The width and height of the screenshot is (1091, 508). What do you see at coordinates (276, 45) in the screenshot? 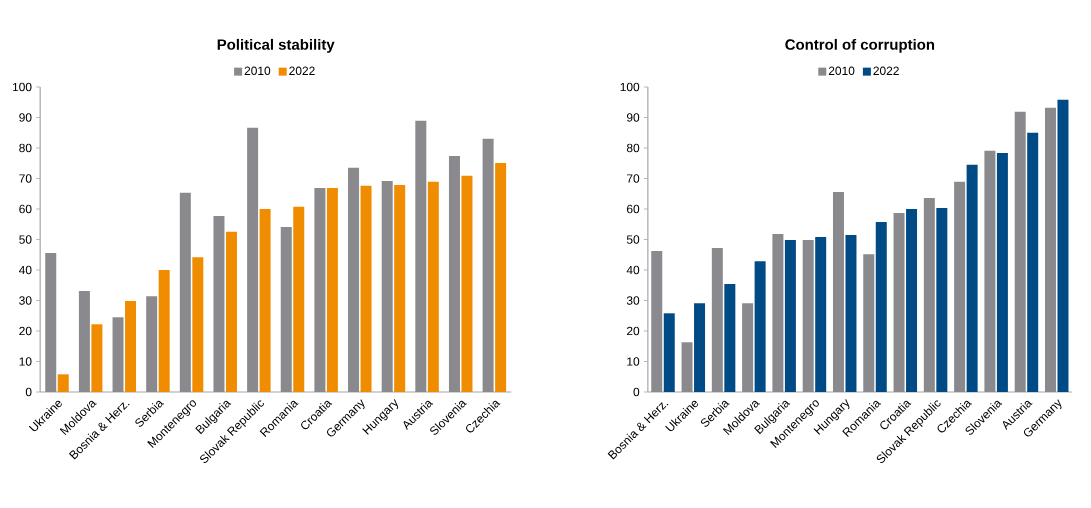
I see `chart-title: Political stability` at bounding box center [276, 45].